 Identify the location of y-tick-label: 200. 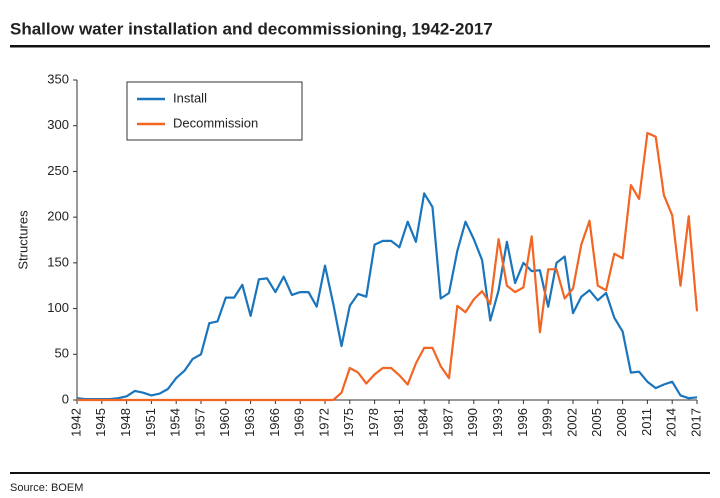
(58, 216).